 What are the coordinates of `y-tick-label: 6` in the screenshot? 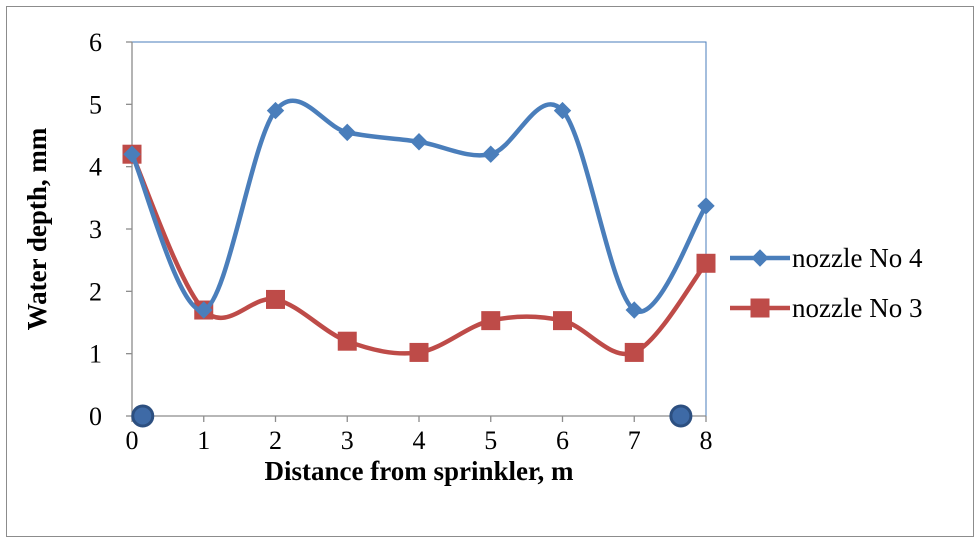 It's located at (95, 42).